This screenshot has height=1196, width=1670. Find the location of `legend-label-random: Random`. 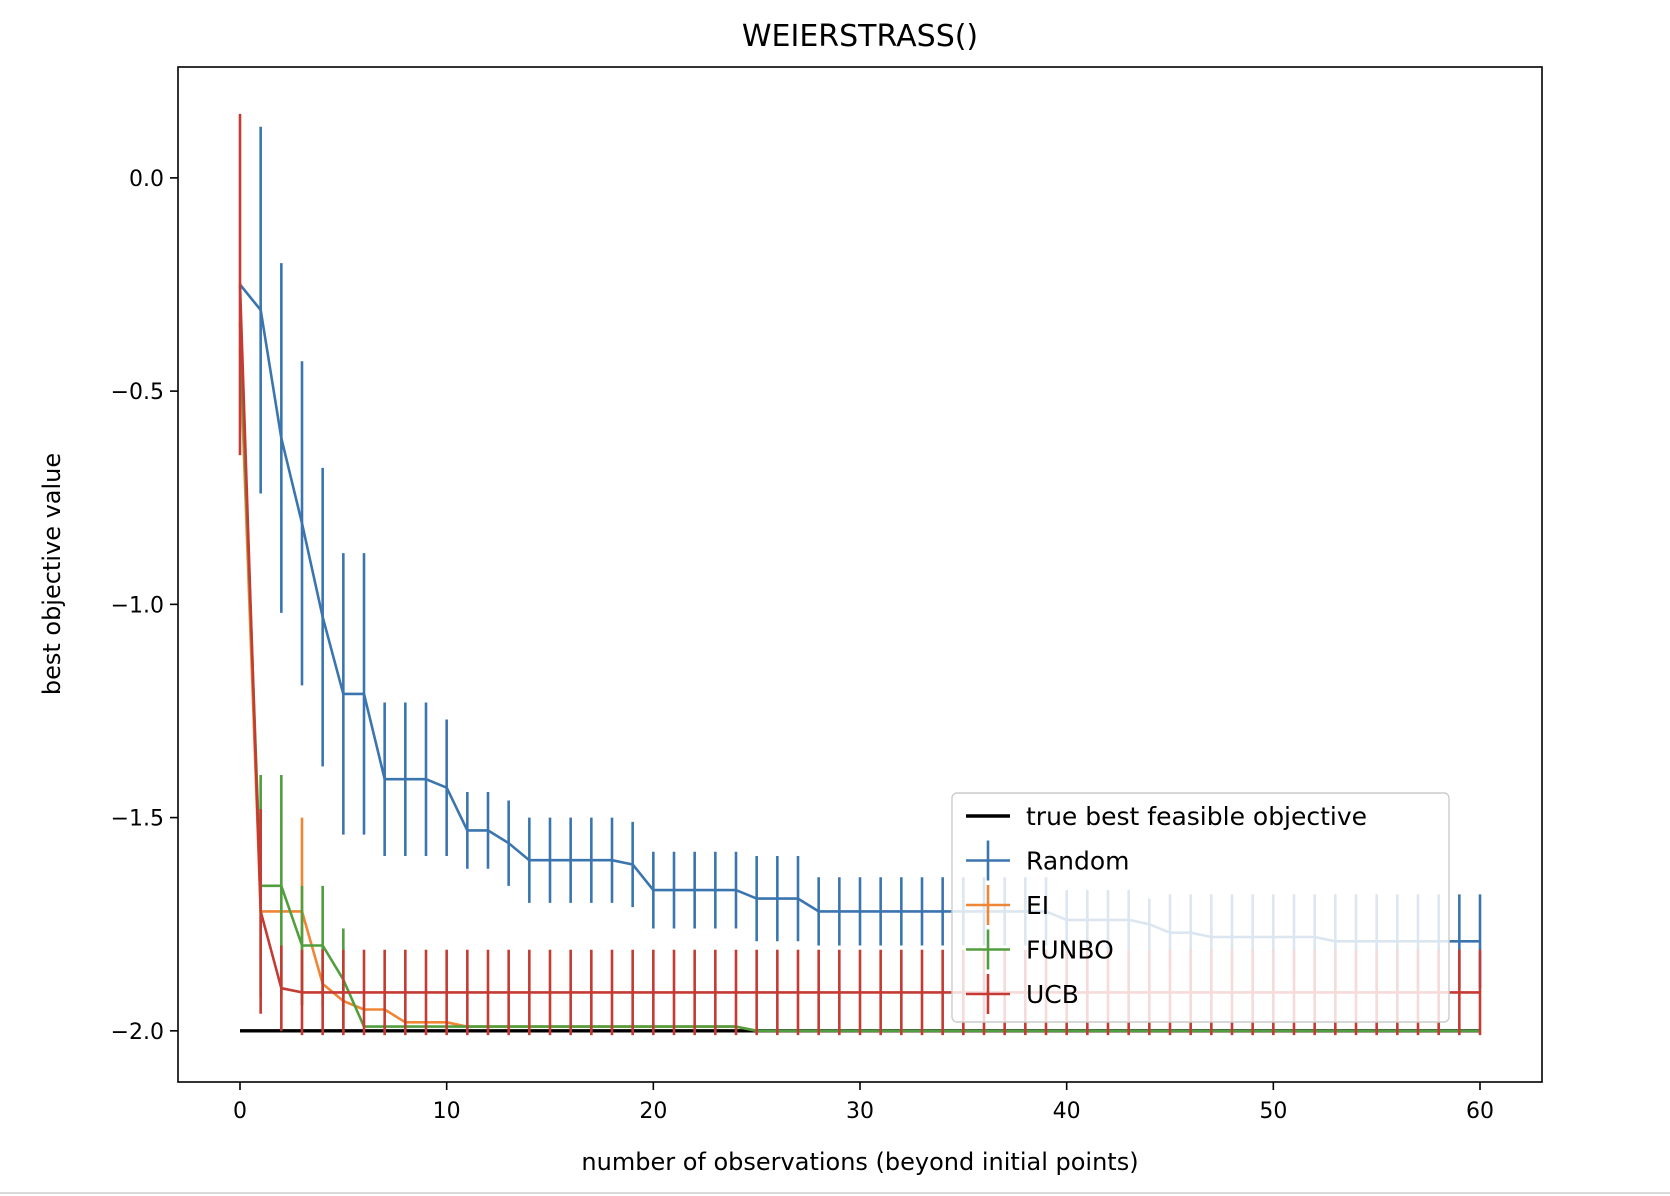

legend-label-random: Random is located at coordinates (1078, 861).